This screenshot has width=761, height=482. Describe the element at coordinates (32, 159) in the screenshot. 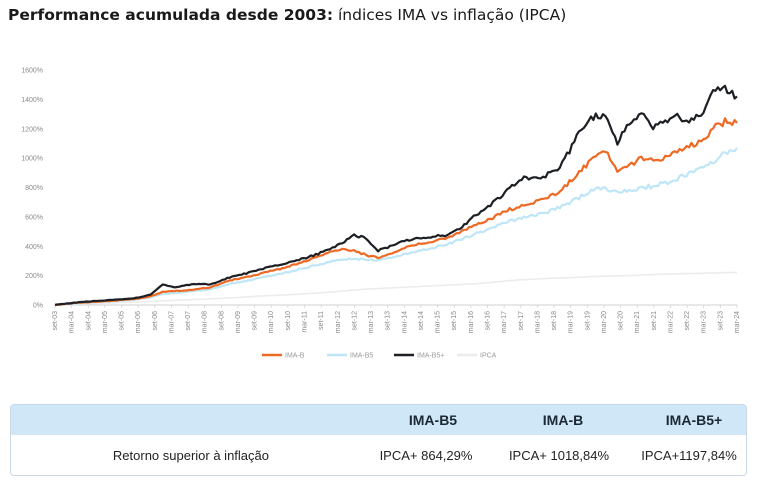

I see `y-tick-label: 1000%` at that location.